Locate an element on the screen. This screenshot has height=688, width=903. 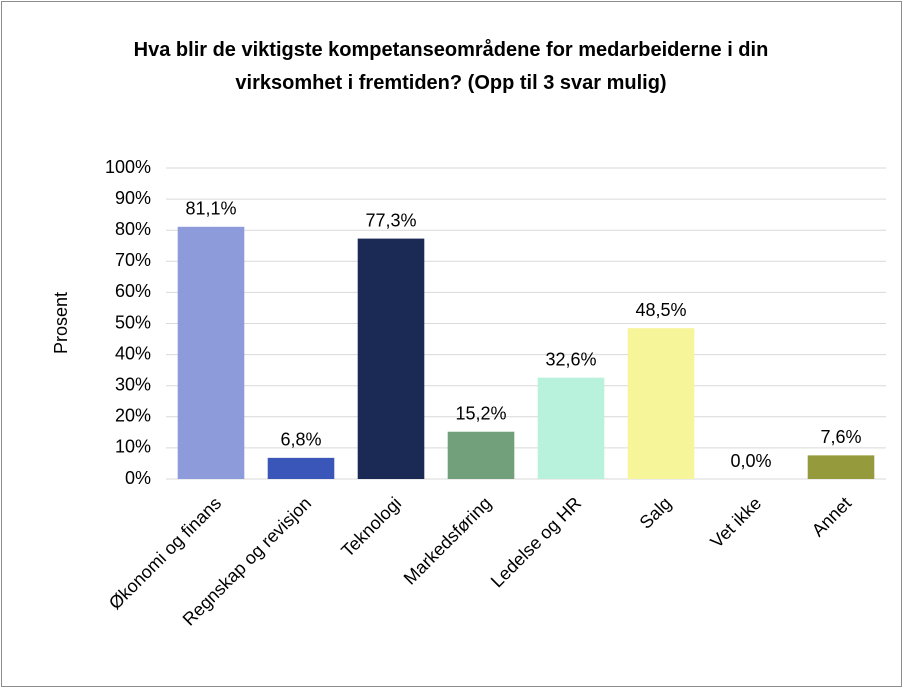
value-label: 48,5% is located at coordinates (660, 310).